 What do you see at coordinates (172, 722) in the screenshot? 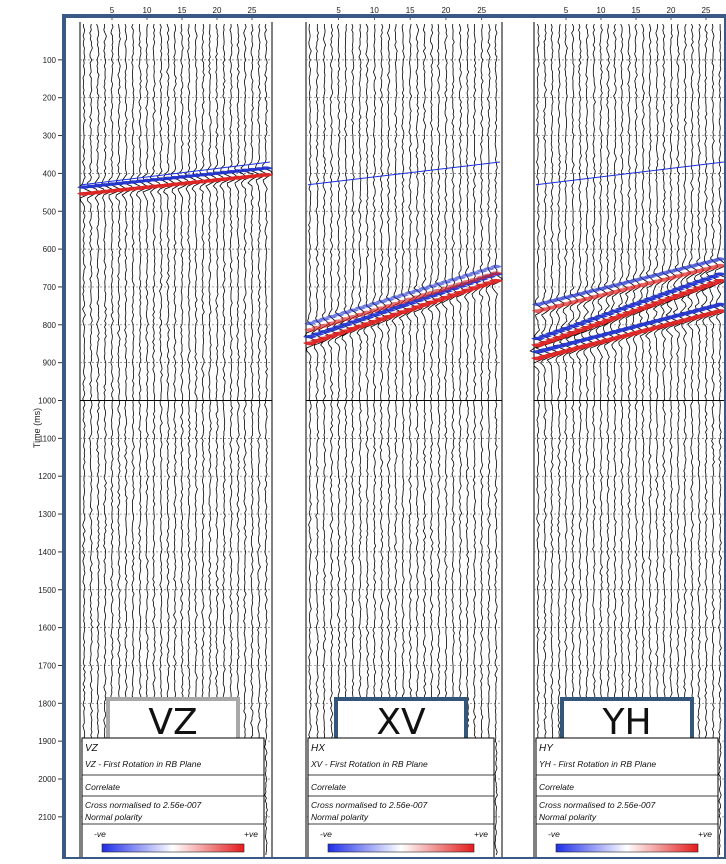
I see `component-badge-label: VZ` at bounding box center [172, 722].